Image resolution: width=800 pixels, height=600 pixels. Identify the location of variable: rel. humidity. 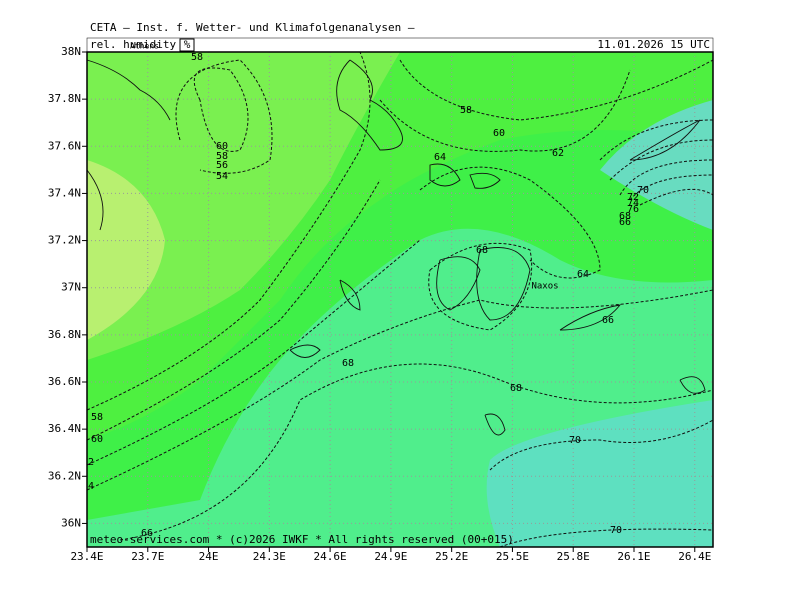
(133, 44).